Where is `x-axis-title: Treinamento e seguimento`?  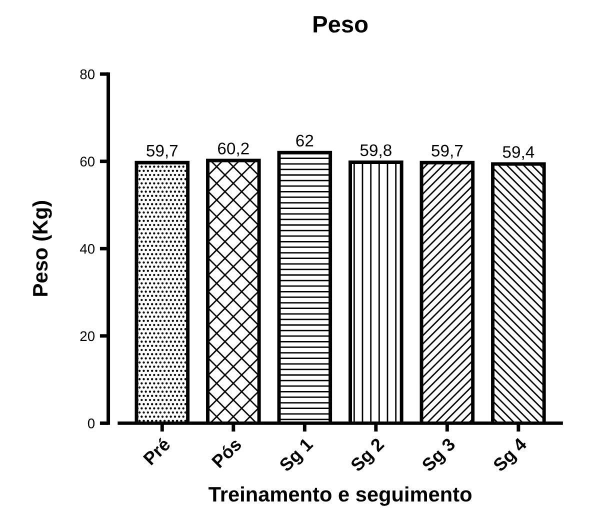 x-axis-title: Treinamento e seguimento is located at coordinates (340, 496).